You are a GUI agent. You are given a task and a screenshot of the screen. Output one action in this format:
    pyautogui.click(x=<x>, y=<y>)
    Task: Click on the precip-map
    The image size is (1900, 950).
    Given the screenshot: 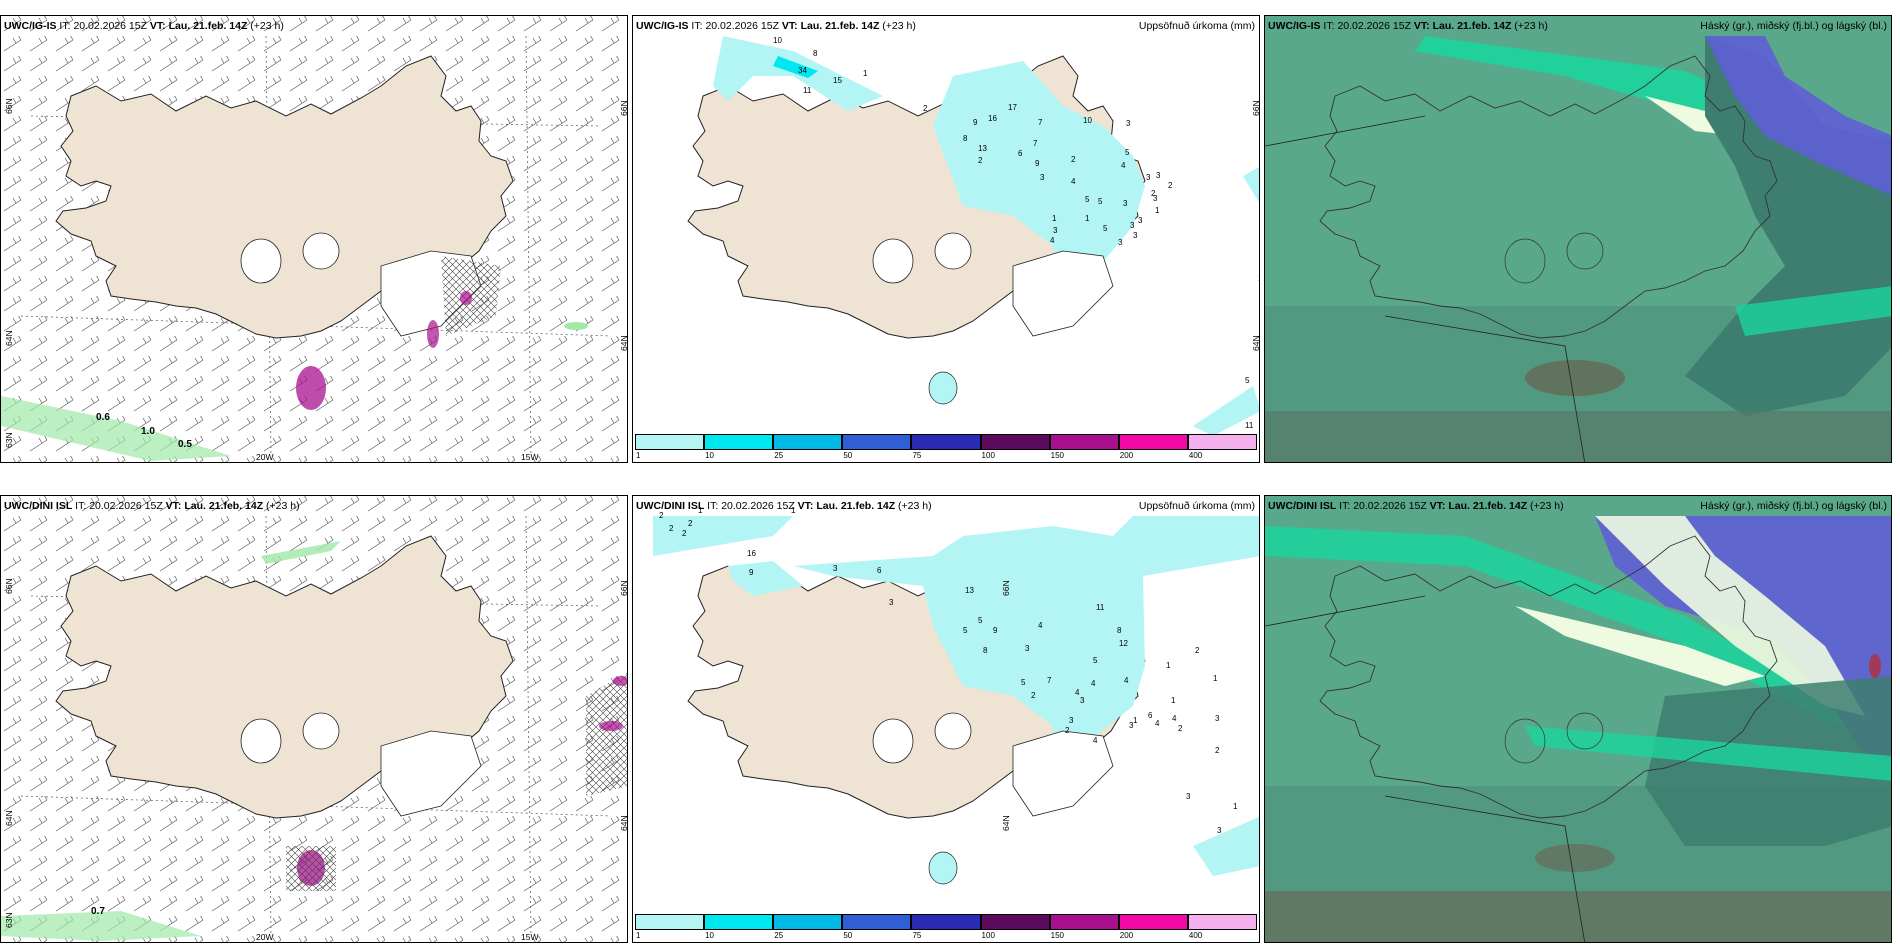 What is the action you would take?
    pyautogui.click(x=956, y=700)
    